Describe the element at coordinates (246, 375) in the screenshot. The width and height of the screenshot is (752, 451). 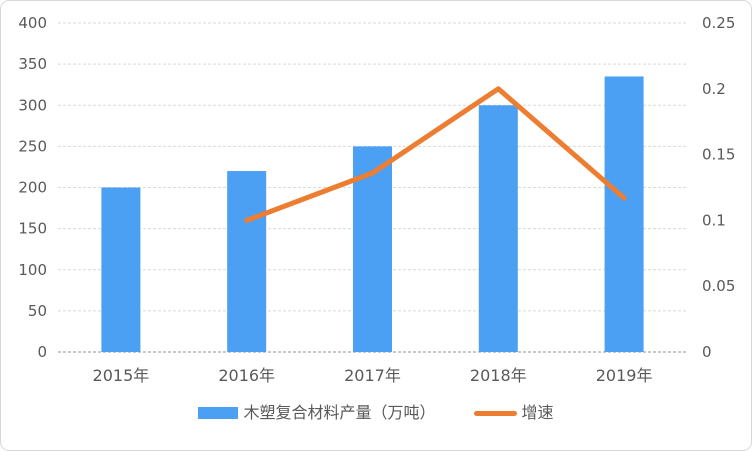
I see `x-axis-label-1: 2016年` at that location.